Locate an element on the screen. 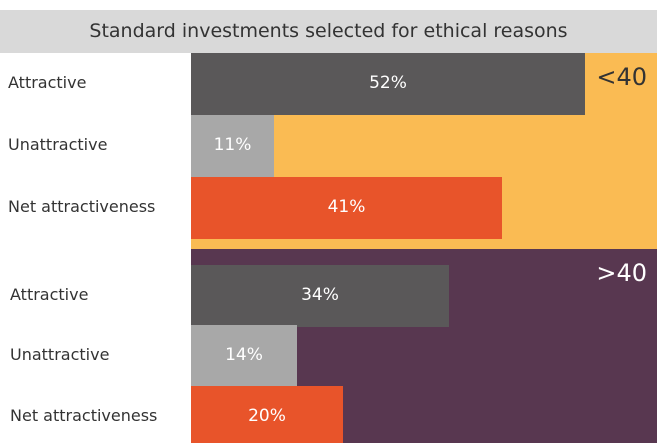 The width and height of the screenshot is (657, 443). bar-value-label: 52% is located at coordinates (388, 83).